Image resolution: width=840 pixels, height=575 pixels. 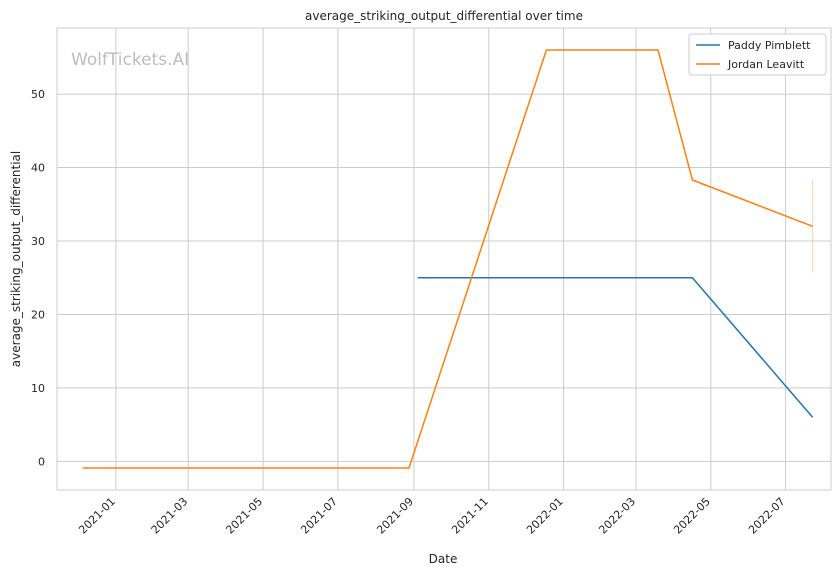 What do you see at coordinates (443, 559) in the screenshot?
I see `x-axis-title: Date` at bounding box center [443, 559].